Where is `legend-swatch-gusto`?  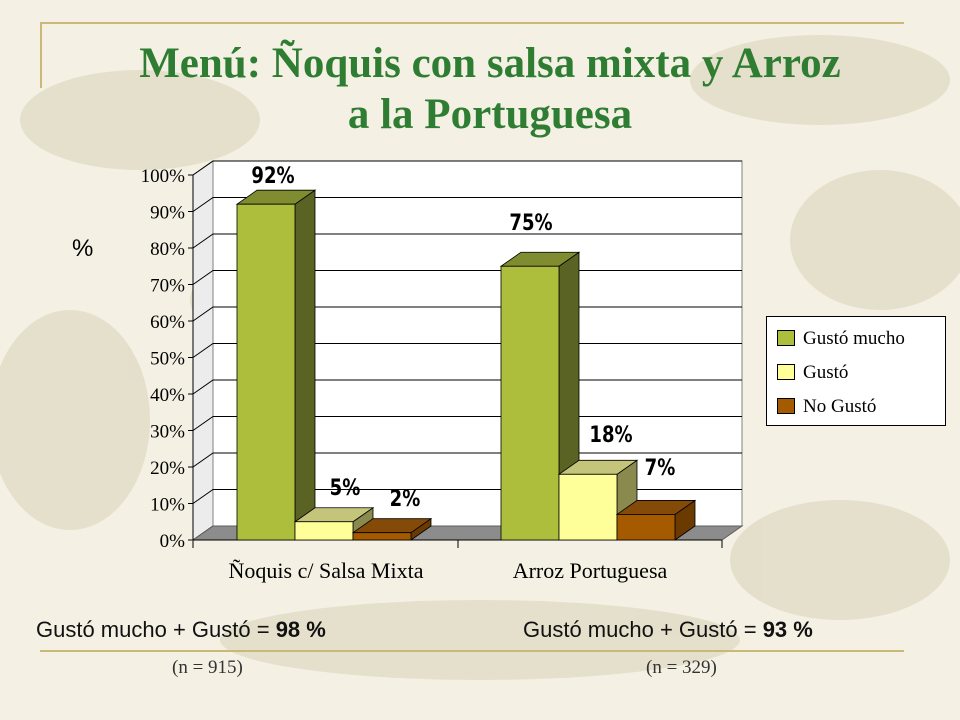
legend-swatch-gusto is located at coordinates (786, 372).